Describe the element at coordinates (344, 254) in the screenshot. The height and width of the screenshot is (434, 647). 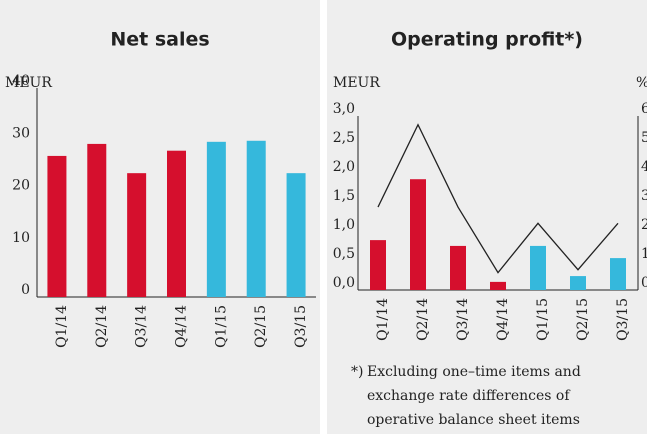
I see `y-tick-label: 0,5` at that location.